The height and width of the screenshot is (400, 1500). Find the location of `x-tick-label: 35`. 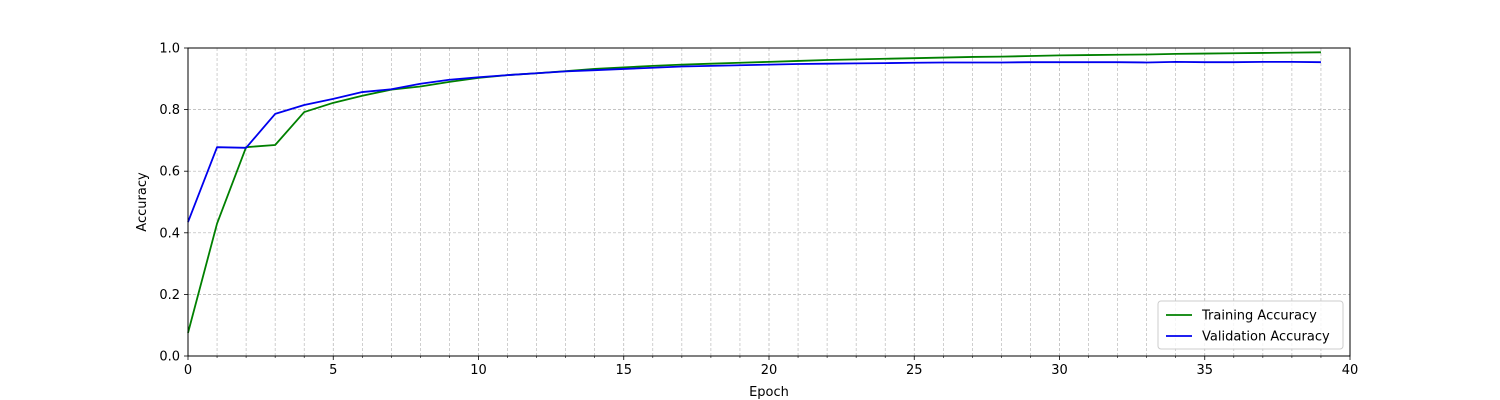

x-tick-label: 35 is located at coordinates (1204, 370).